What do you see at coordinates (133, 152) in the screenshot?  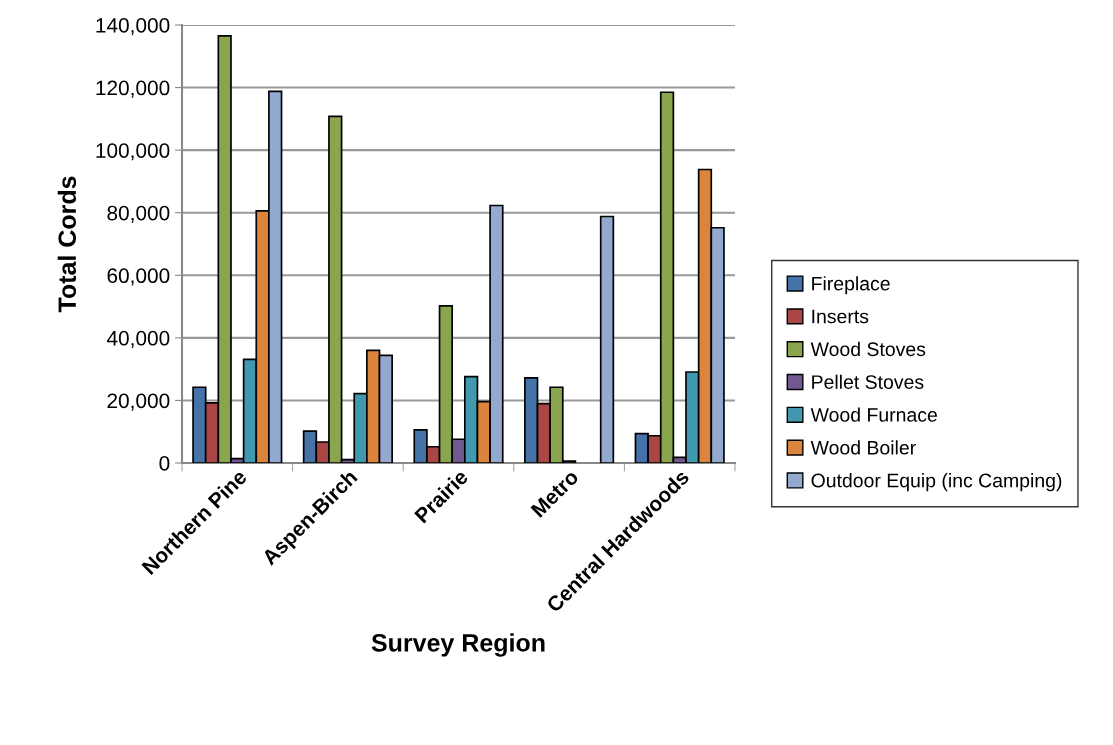 I see `y-tick-label: 100,000` at bounding box center [133, 152].